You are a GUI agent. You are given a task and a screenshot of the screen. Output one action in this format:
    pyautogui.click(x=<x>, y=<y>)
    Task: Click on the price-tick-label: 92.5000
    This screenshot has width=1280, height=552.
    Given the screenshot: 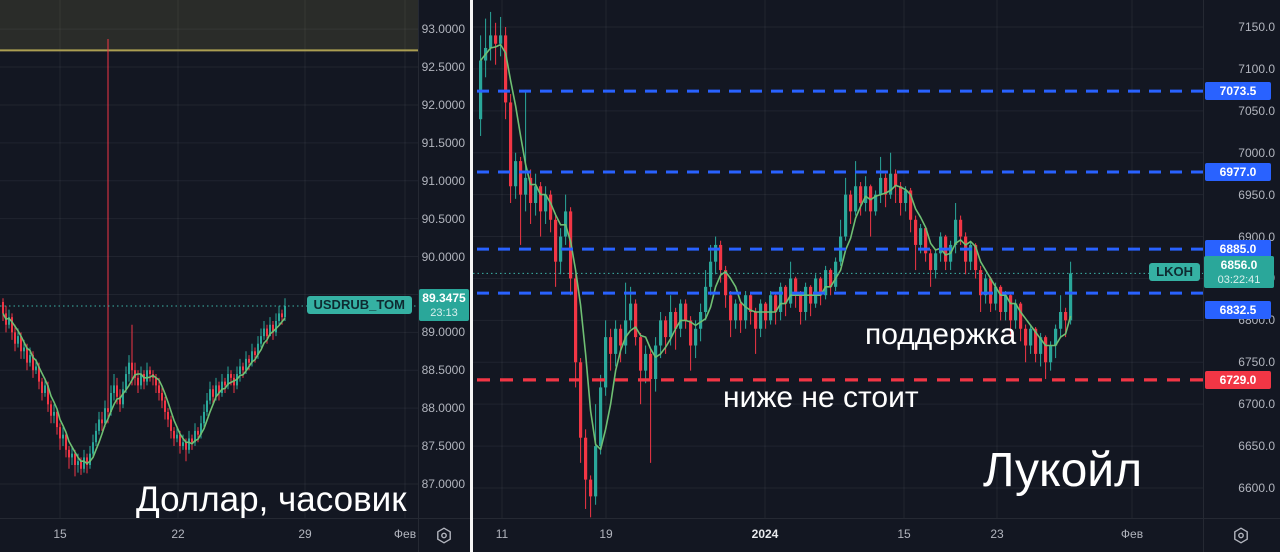 What is the action you would take?
    pyautogui.click(x=443, y=67)
    